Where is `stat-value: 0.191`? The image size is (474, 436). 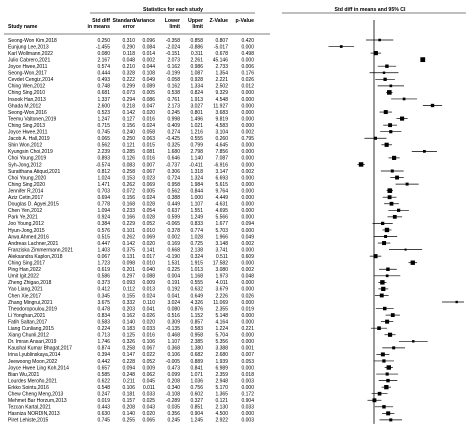 stat-value: 0.191 is located at coordinates (173, 283).